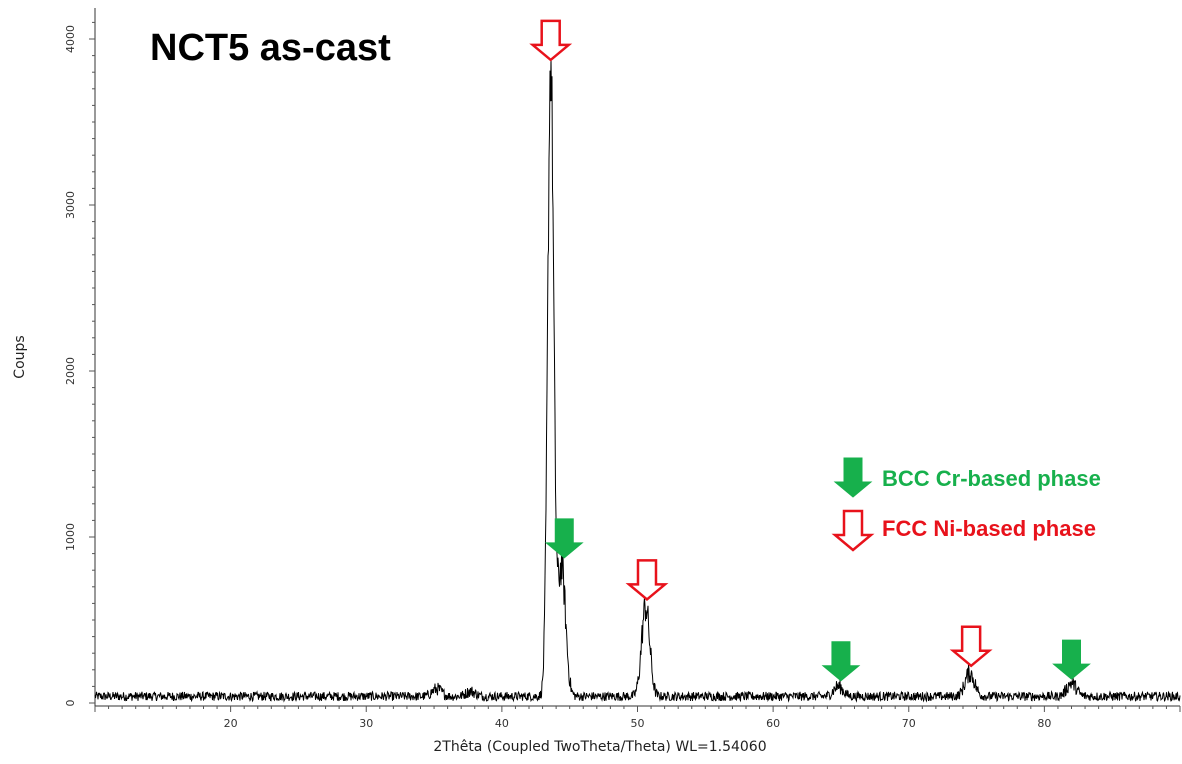 The width and height of the screenshot is (1182, 764). I want to click on legend-label-bcc: BCC Cr-based phase, so click(991, 478).